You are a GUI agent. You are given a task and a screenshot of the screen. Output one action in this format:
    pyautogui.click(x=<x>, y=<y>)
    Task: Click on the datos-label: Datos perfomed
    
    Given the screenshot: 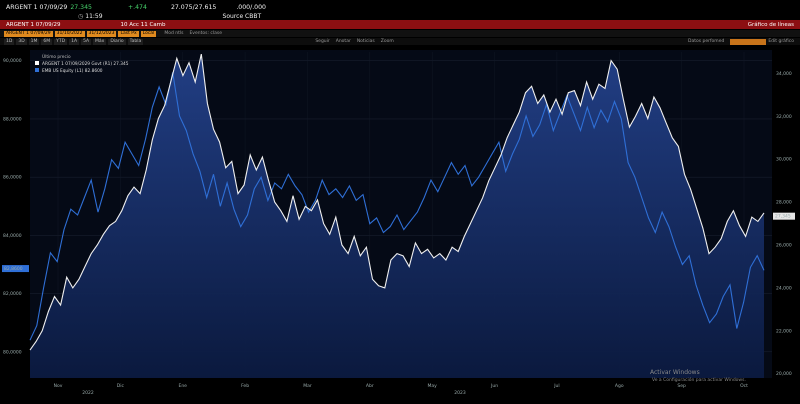 What is the action you would take?
    pyautogui.click(x=706, y=41)
    